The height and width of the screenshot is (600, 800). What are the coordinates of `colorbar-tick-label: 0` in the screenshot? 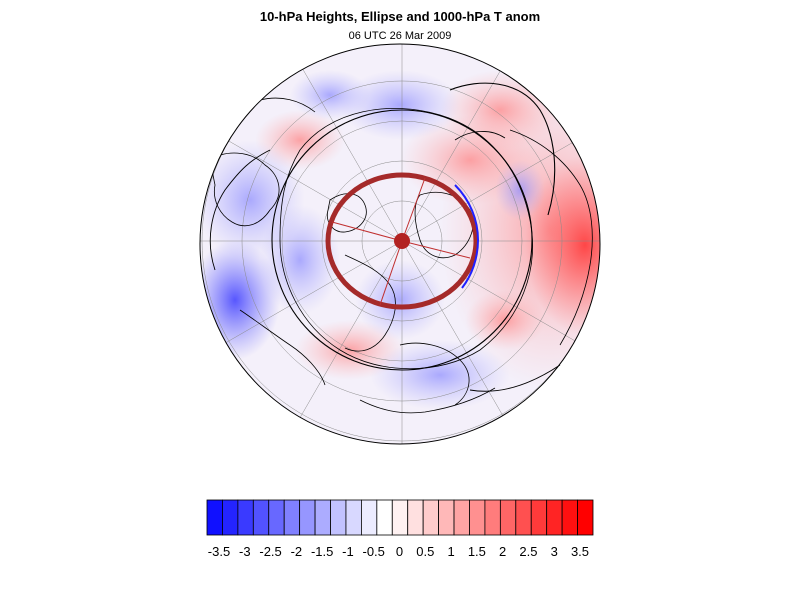 It's located at (399, 551).